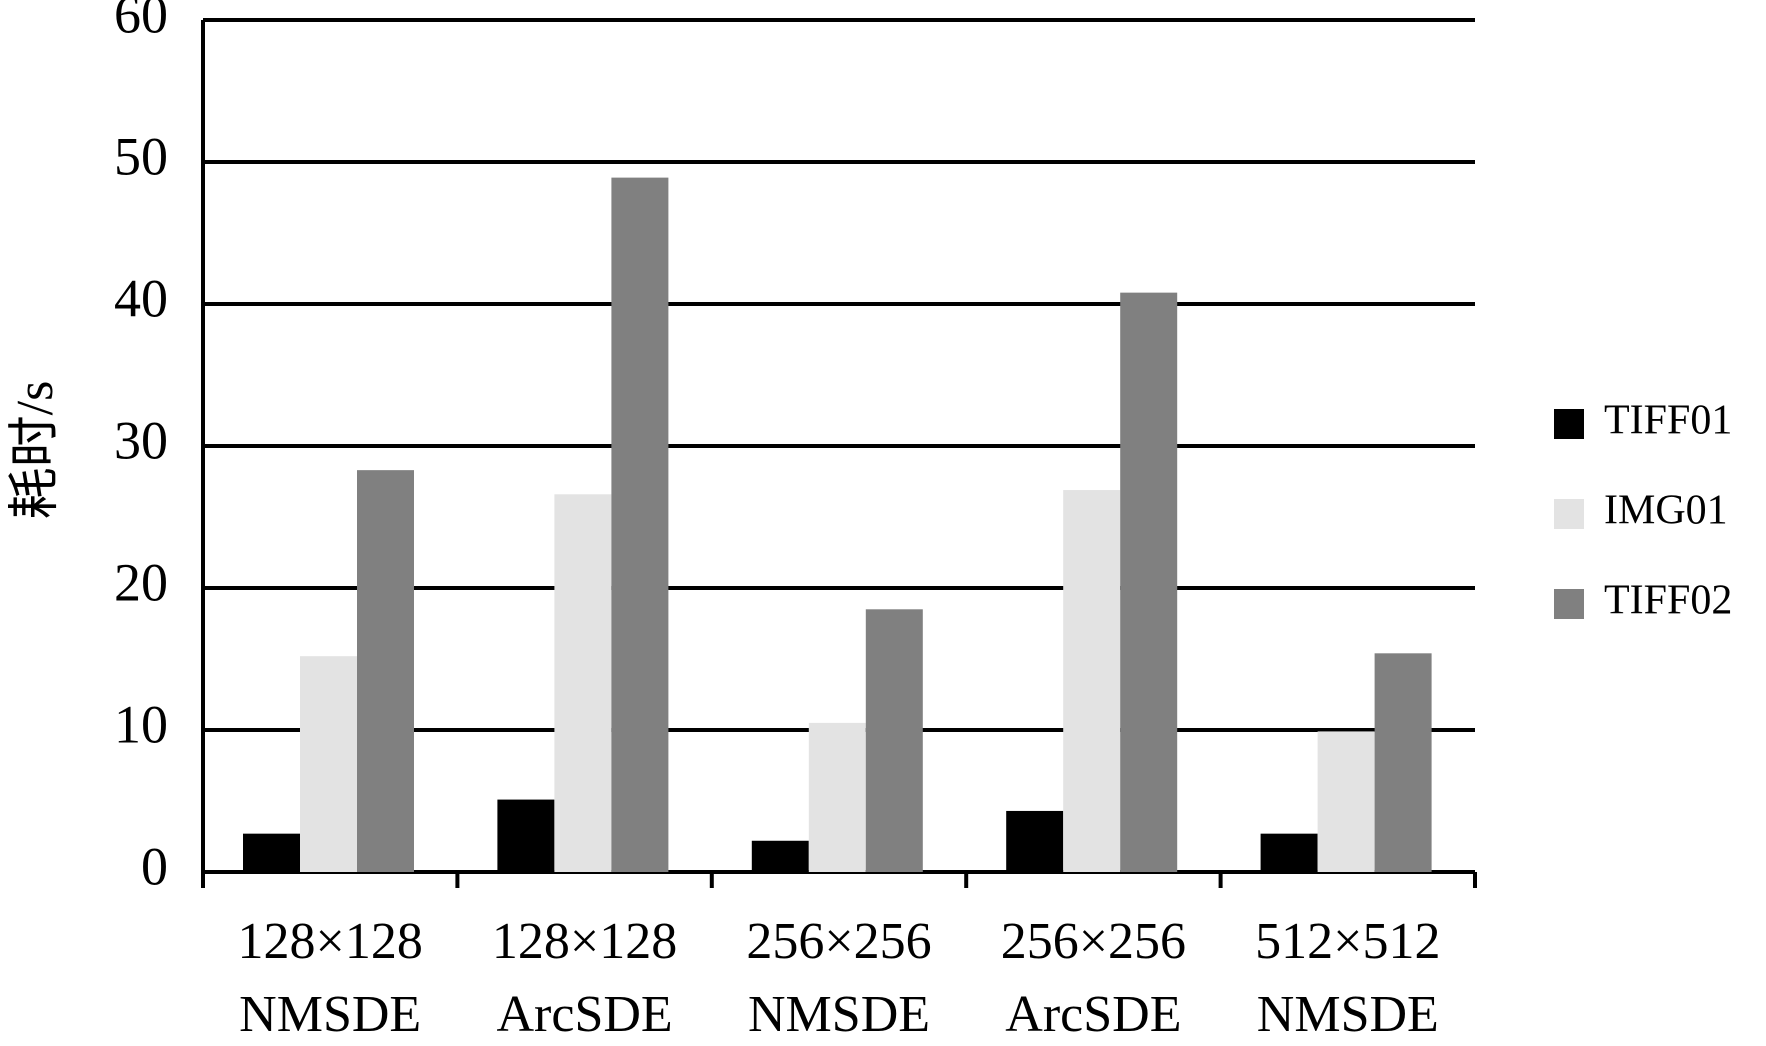  What do you see at coordinates (154, 866) in the screenshot?
I see `y-tick-label: 0` at bounding box center [154, 866].